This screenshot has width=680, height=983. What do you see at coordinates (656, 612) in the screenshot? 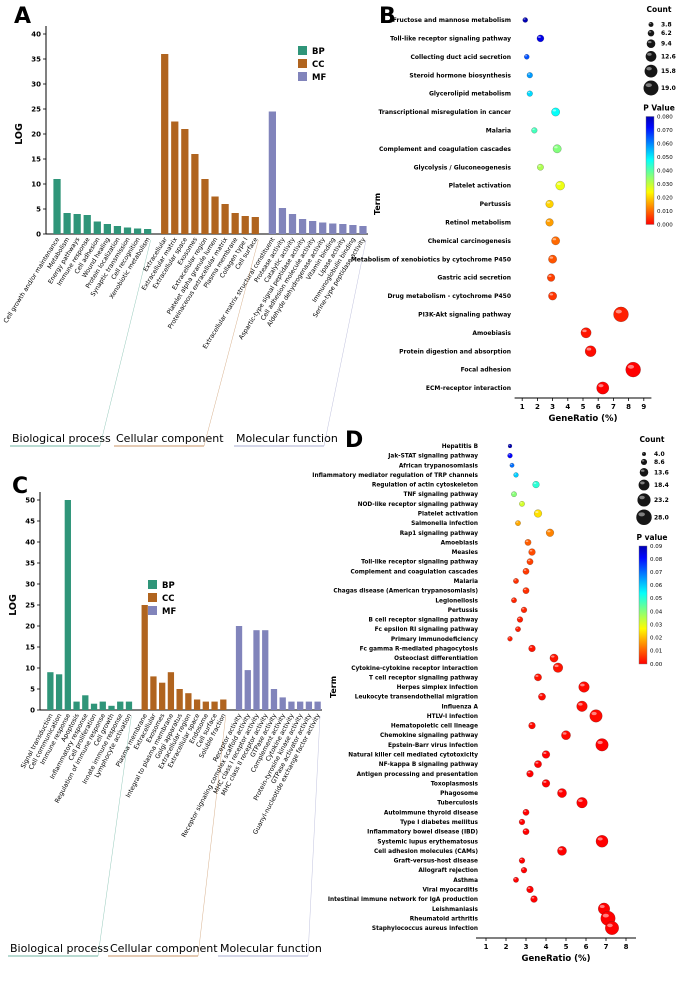
I see `pvalue-legend-value: 0.04` at bounding box center [656, 612].